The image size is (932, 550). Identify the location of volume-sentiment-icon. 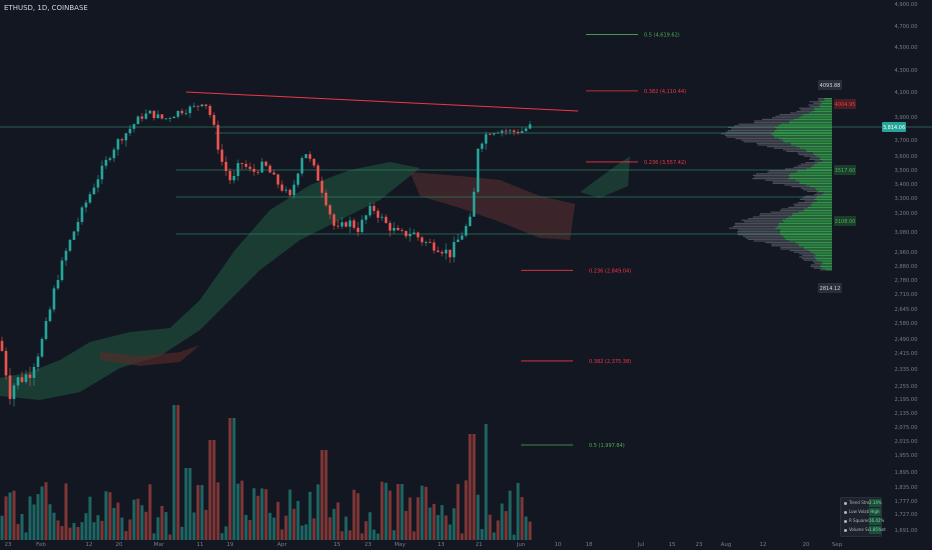
(845, 530).